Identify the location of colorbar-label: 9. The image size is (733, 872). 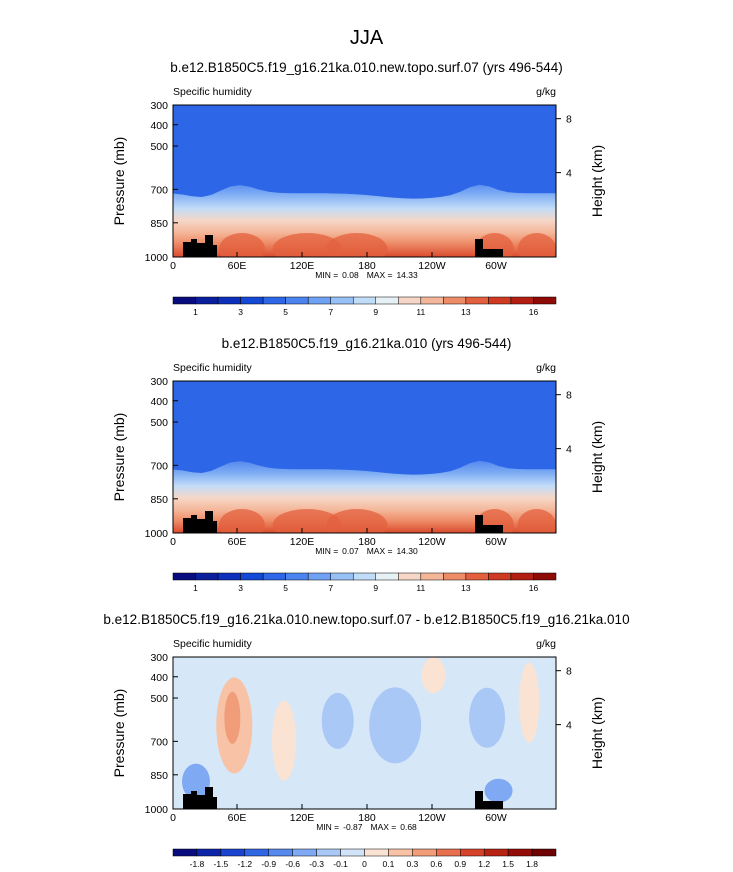
(375, 312).